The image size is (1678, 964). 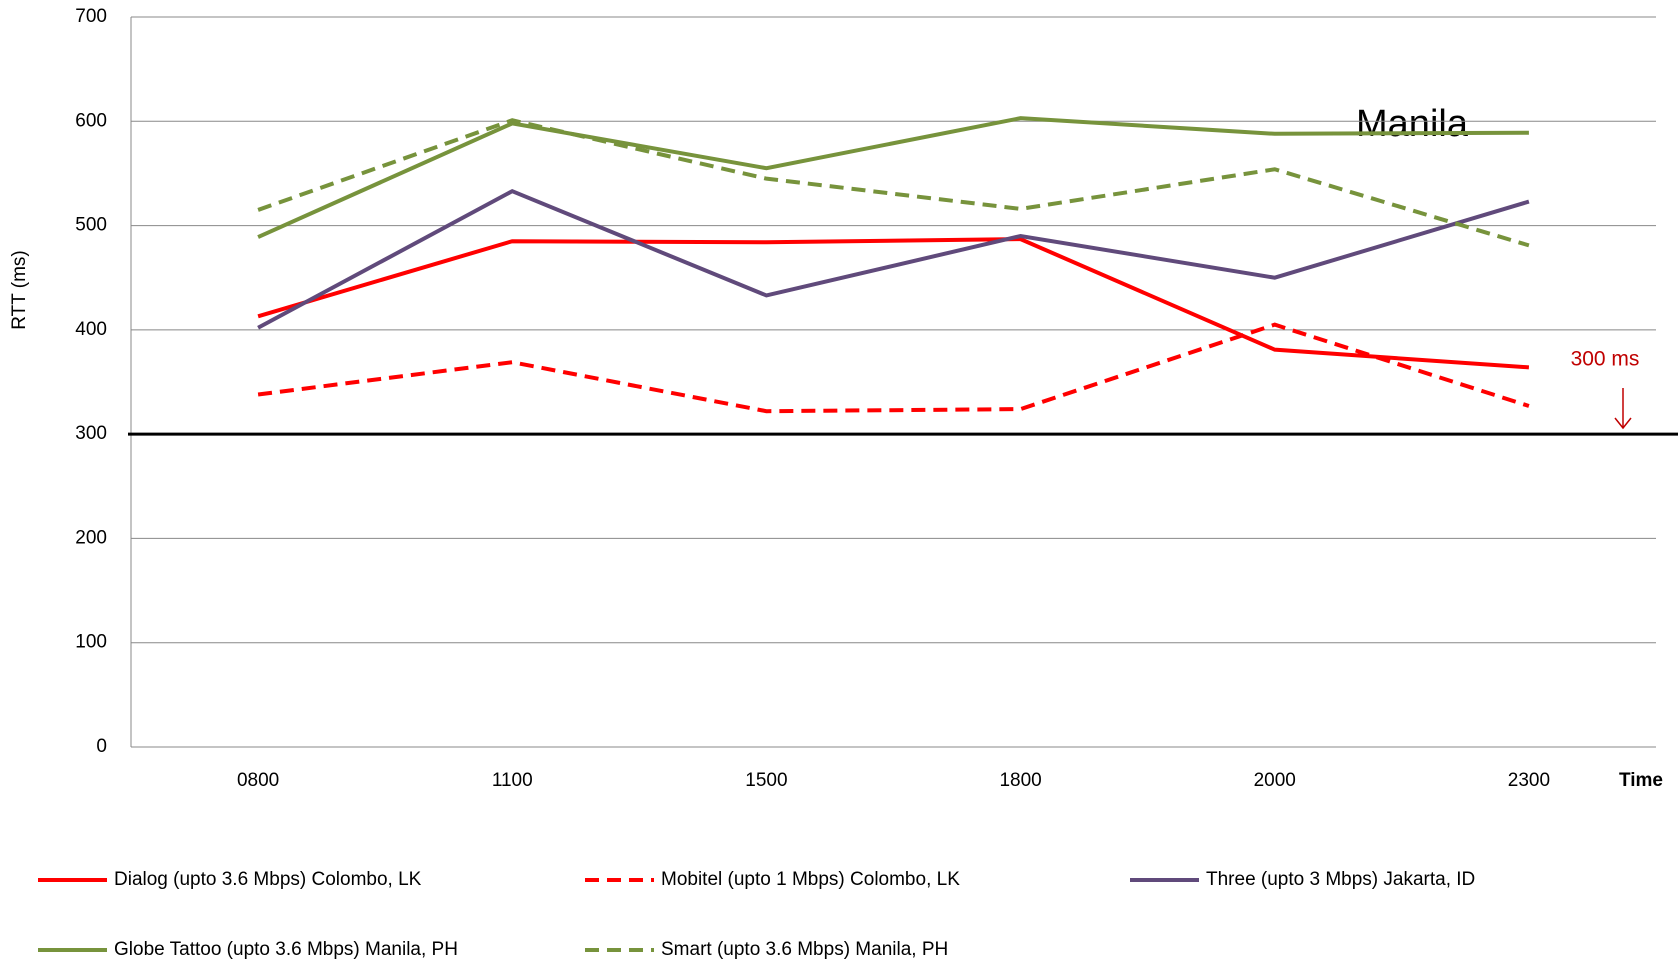 I want to click on threshold-annotation: 300 ms, so click(x=1605, y=359).